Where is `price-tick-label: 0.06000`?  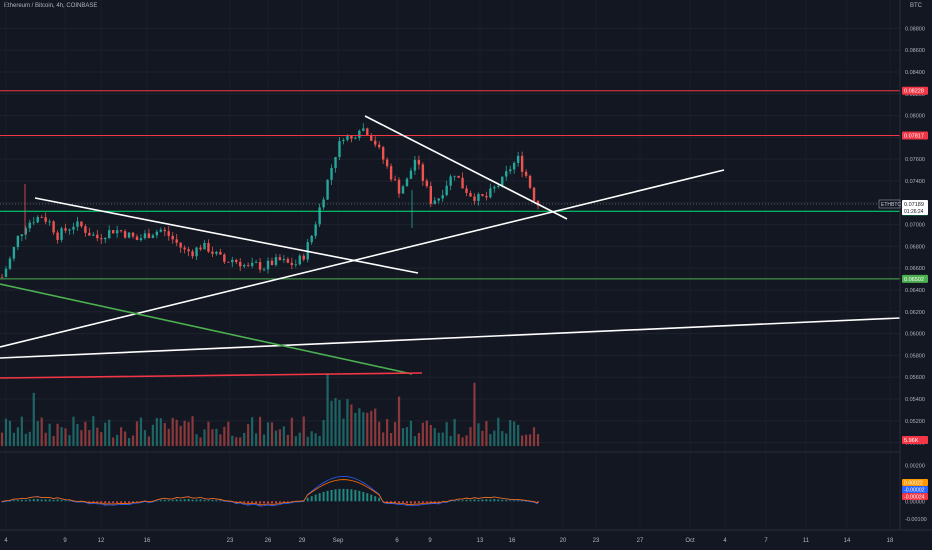 price-tick-label: 0.06000 is located at coordinates (915, 335).